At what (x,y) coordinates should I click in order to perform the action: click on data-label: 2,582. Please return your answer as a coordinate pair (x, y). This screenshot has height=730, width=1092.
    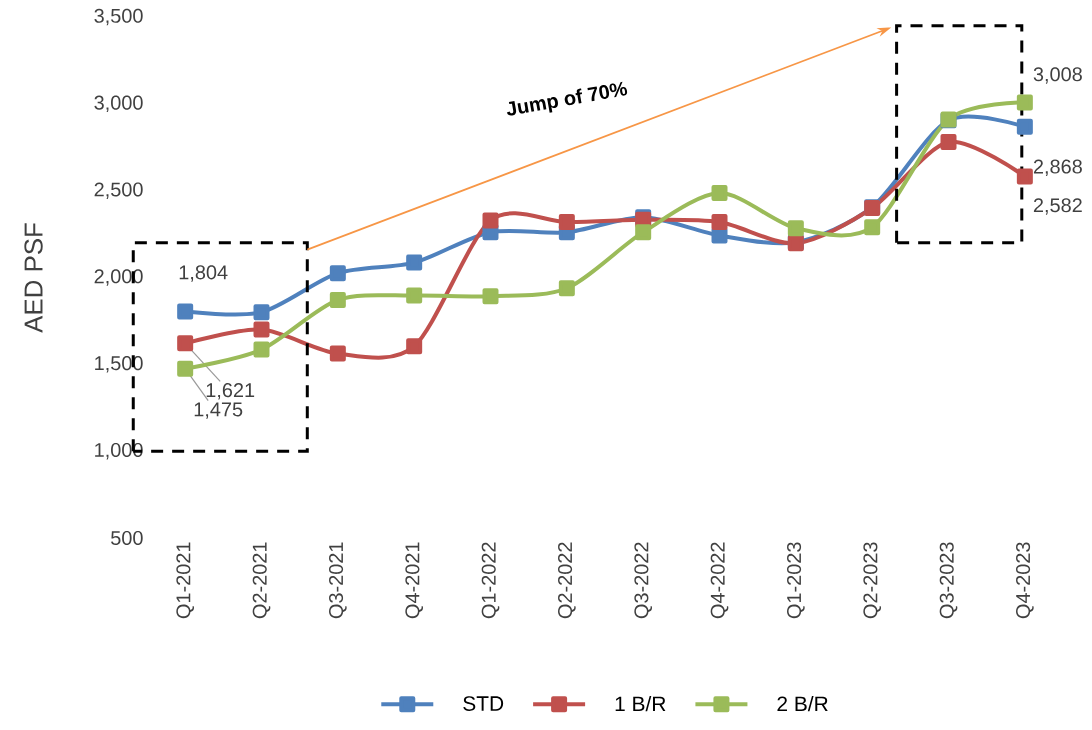
    Looking at the image, I should click on (1057, 206).